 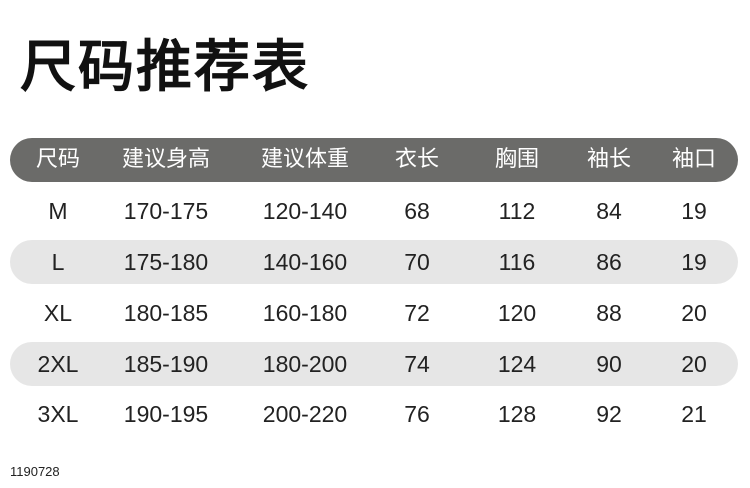 What do you see at coordinates (517, 414) in the screenshot?
I see `table-cell: 128` at bounding box center [517, 414].